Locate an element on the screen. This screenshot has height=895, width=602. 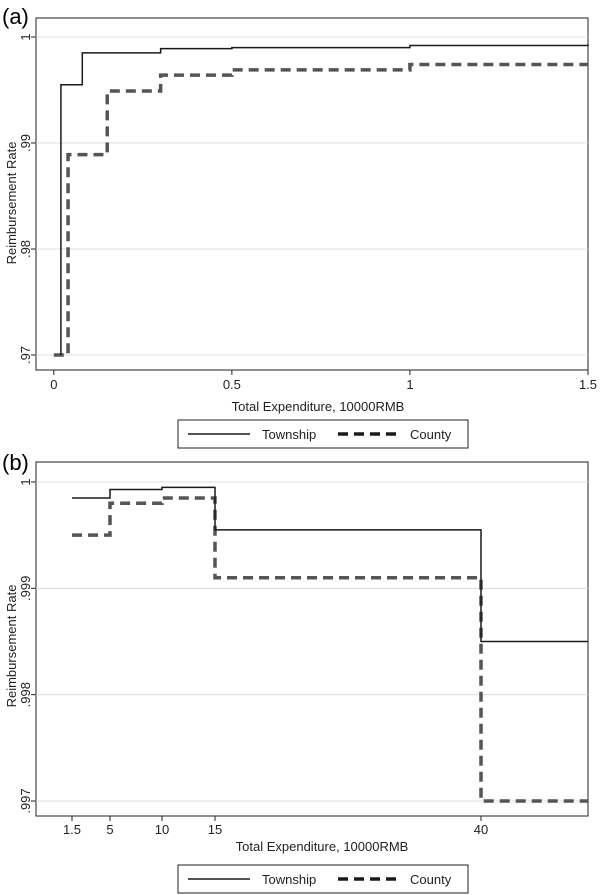
panel-b-x-tick-label: 15 is located at coordinates (215, 829).